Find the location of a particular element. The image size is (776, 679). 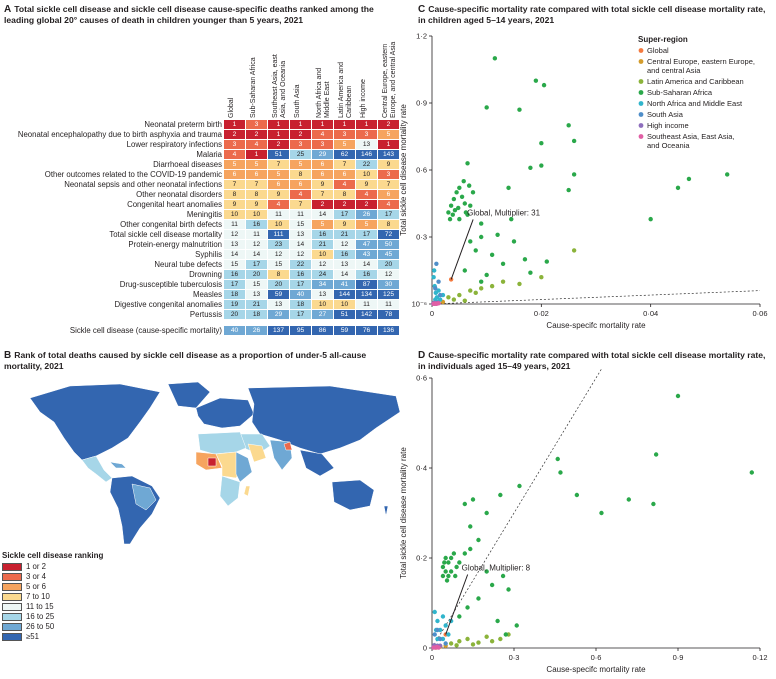

y-tick-label: 0 is located at coordinates (425, 648).